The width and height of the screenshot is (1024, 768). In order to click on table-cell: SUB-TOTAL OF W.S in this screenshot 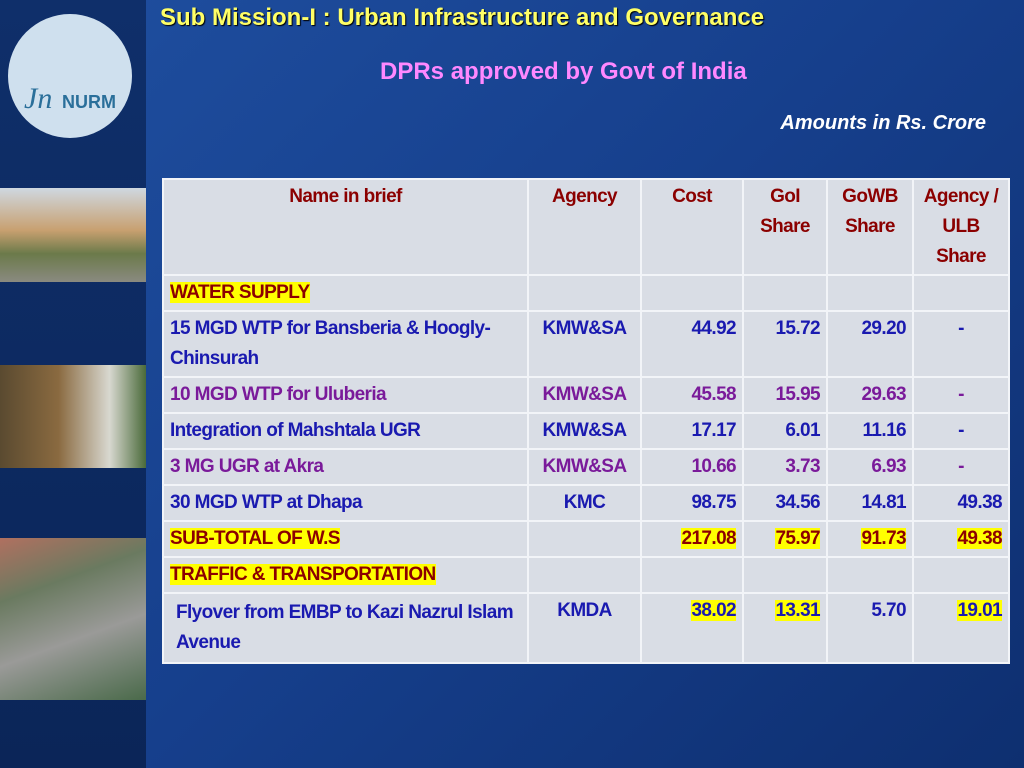, I will do `click(345, 539)`.